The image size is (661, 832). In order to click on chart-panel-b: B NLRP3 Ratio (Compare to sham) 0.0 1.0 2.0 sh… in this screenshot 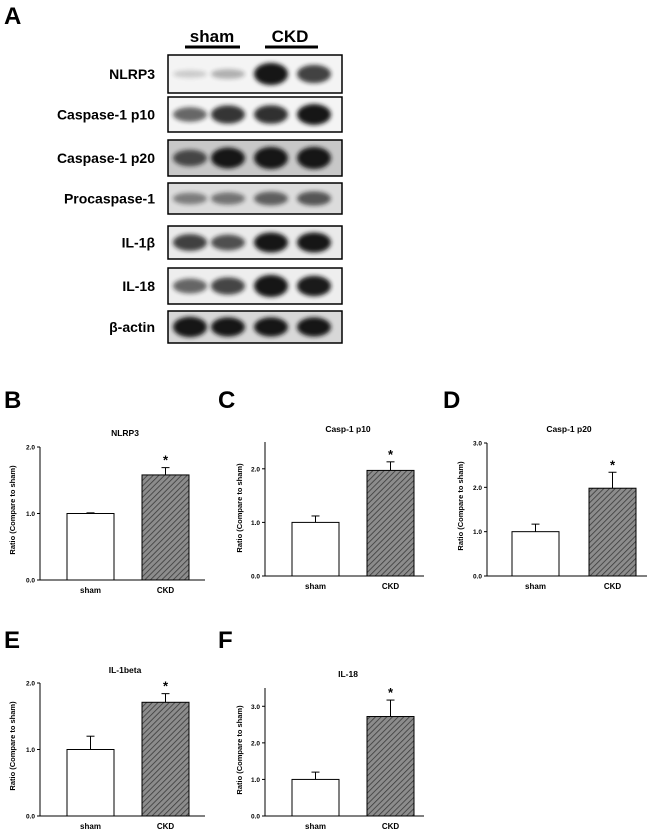, I will do `click(104, 491)`.